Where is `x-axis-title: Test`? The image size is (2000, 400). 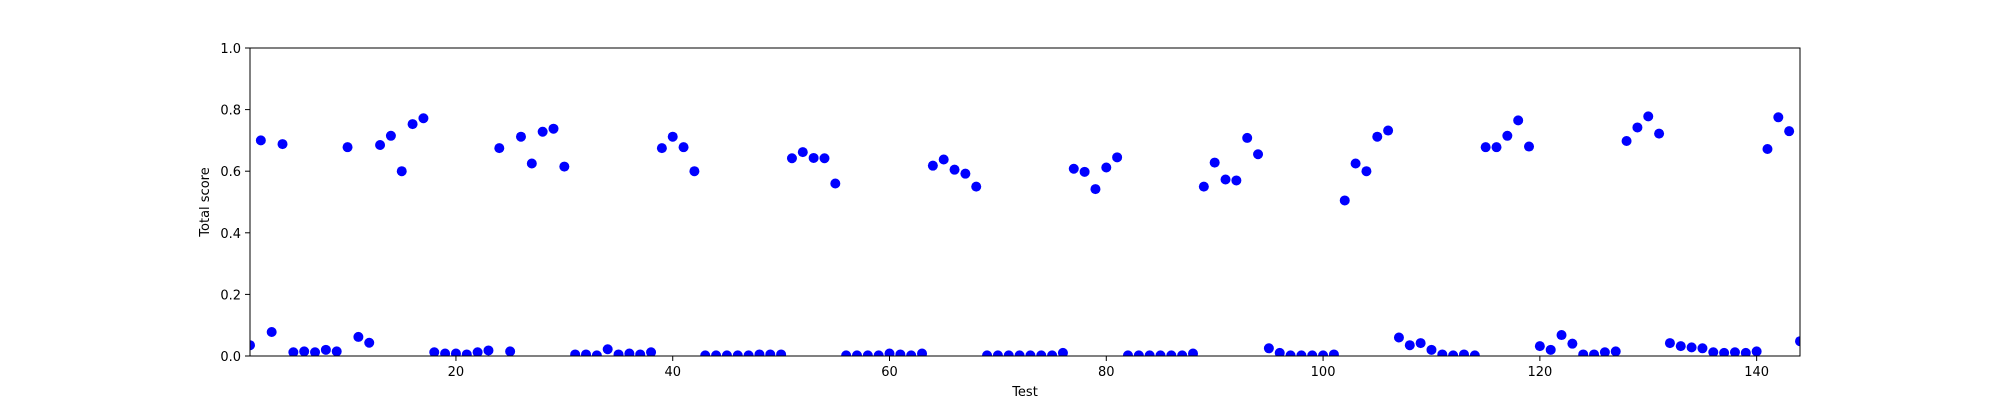 x-axis-title: Test is located at coordinates (1024, 392).